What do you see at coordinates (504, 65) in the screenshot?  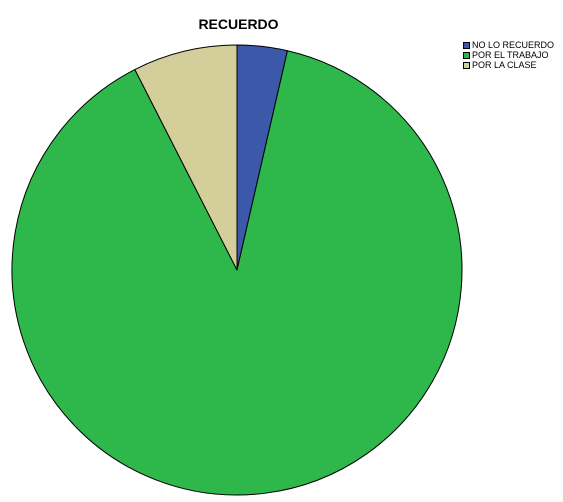 I see `legend-label: POR LA CLASE` at bounding box center [504, 65].